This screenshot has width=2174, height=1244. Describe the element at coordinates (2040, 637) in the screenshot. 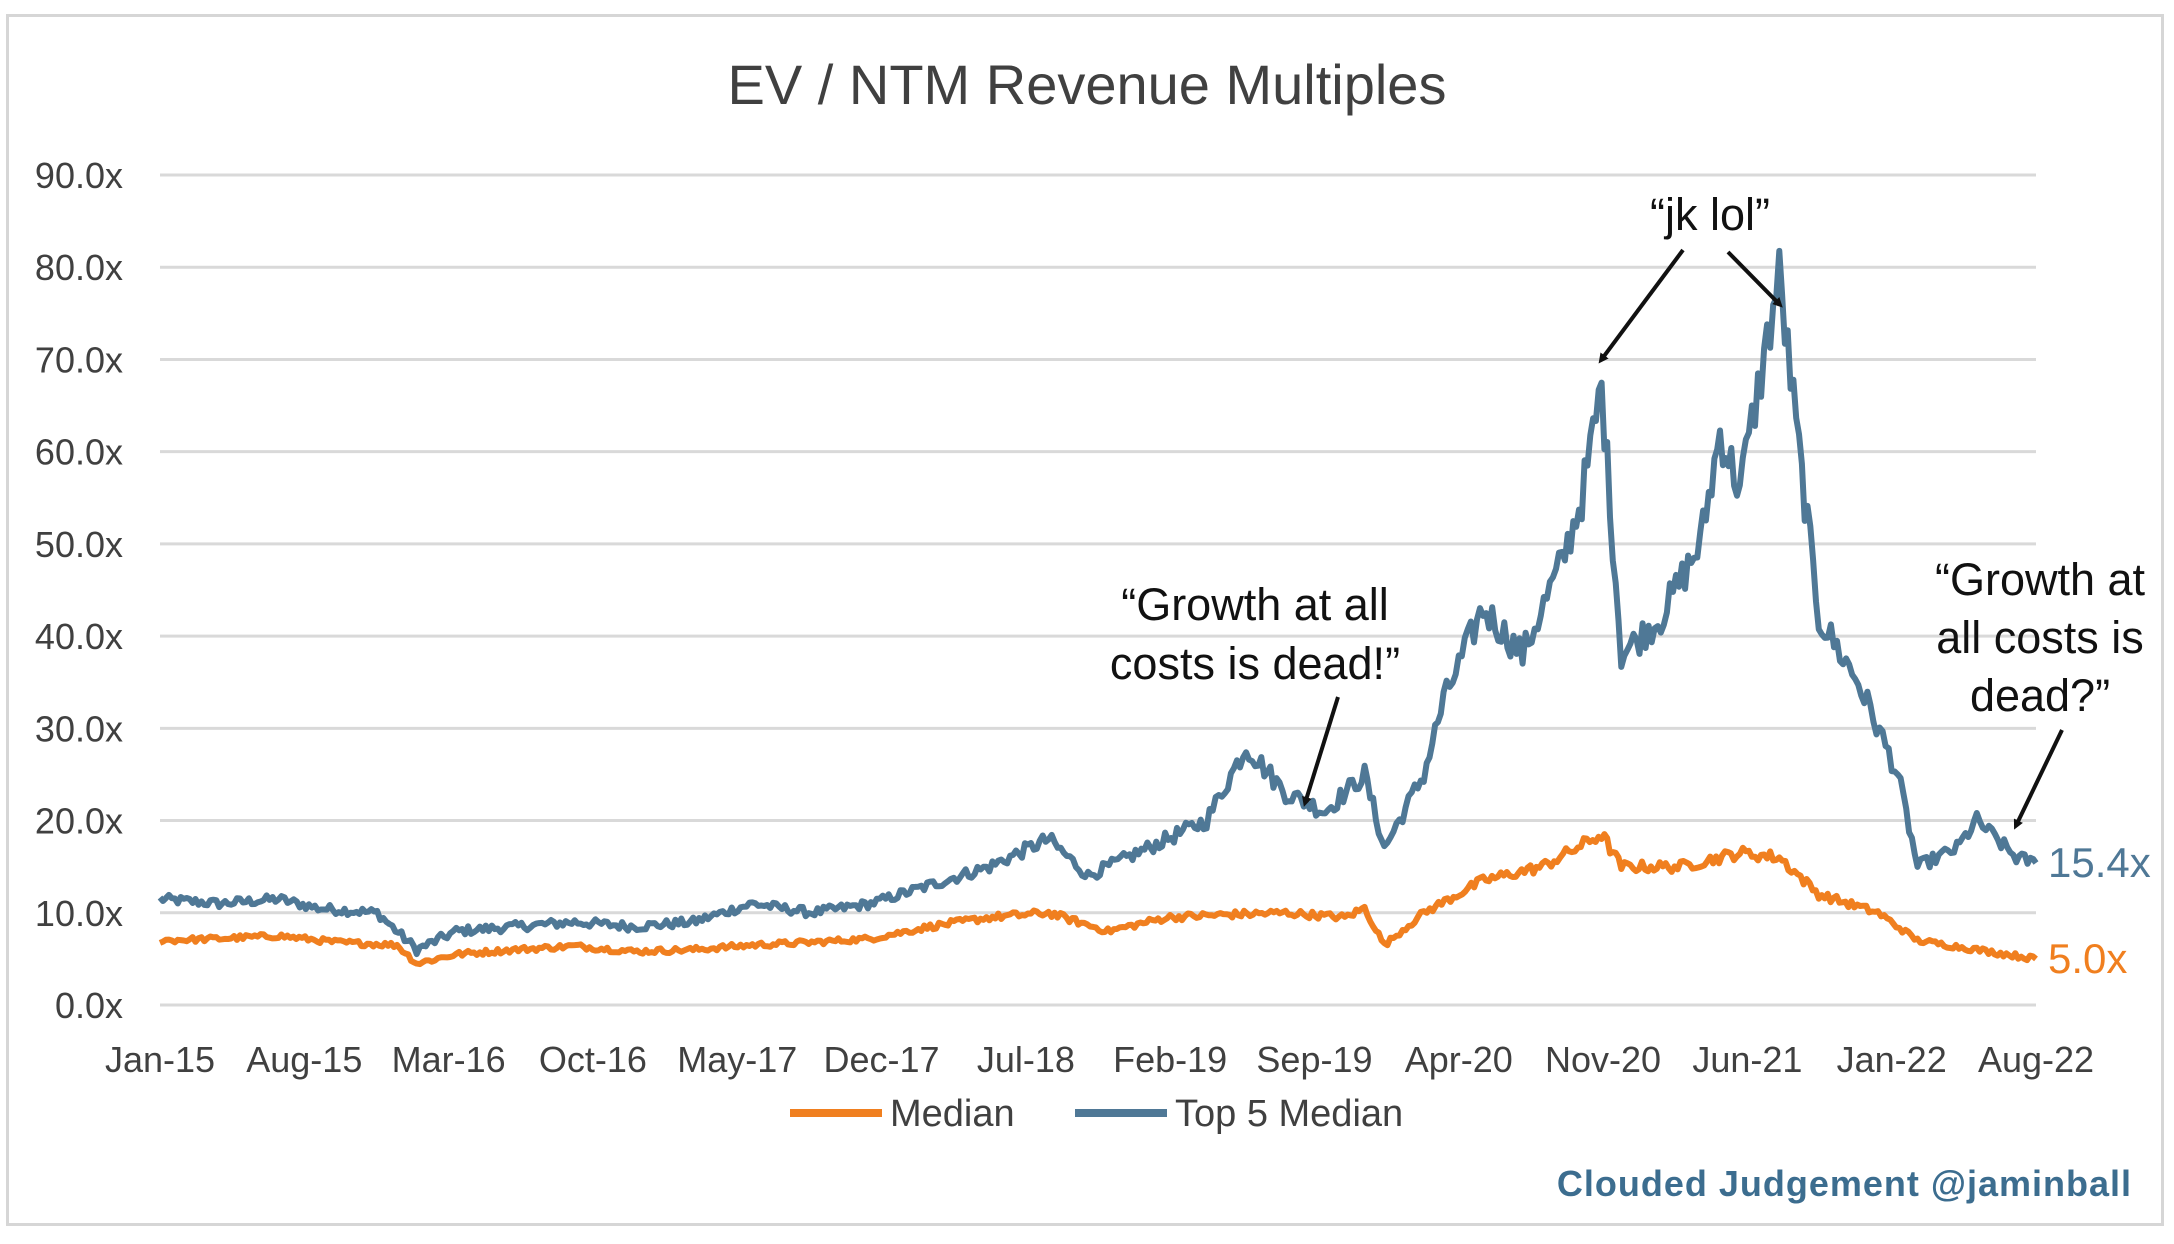

I see `annotation-text: all costs is` at that location.